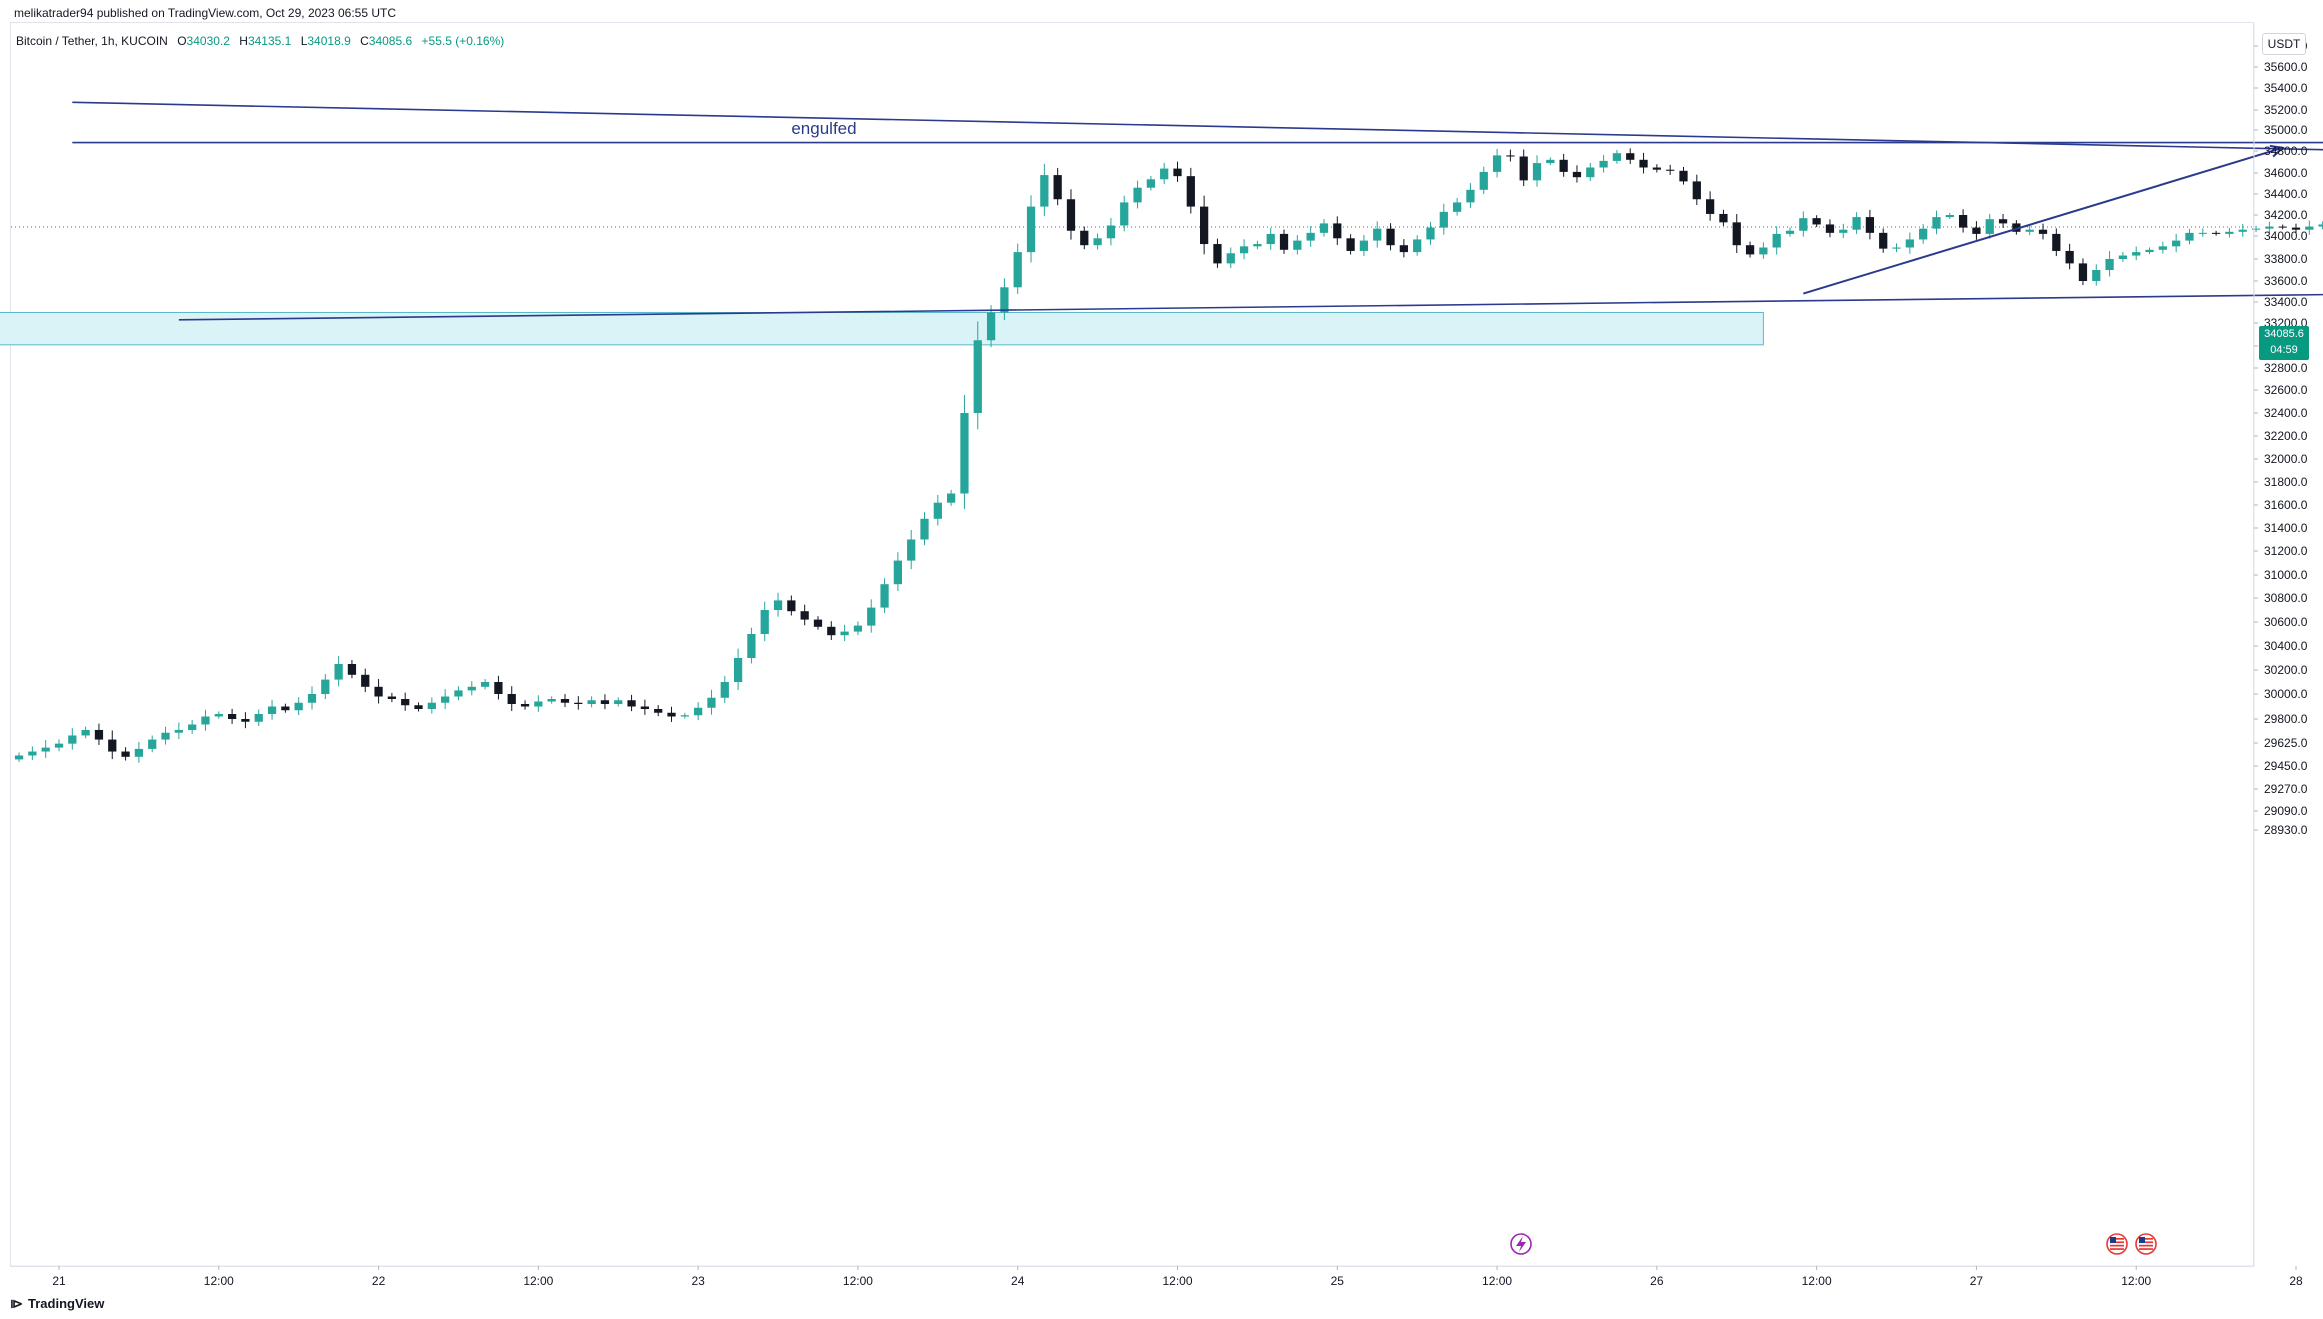 The width and height of the screenshot is (2323, 1319). I want to click on price-tick-label: 29800.0, so click(2286, 719).